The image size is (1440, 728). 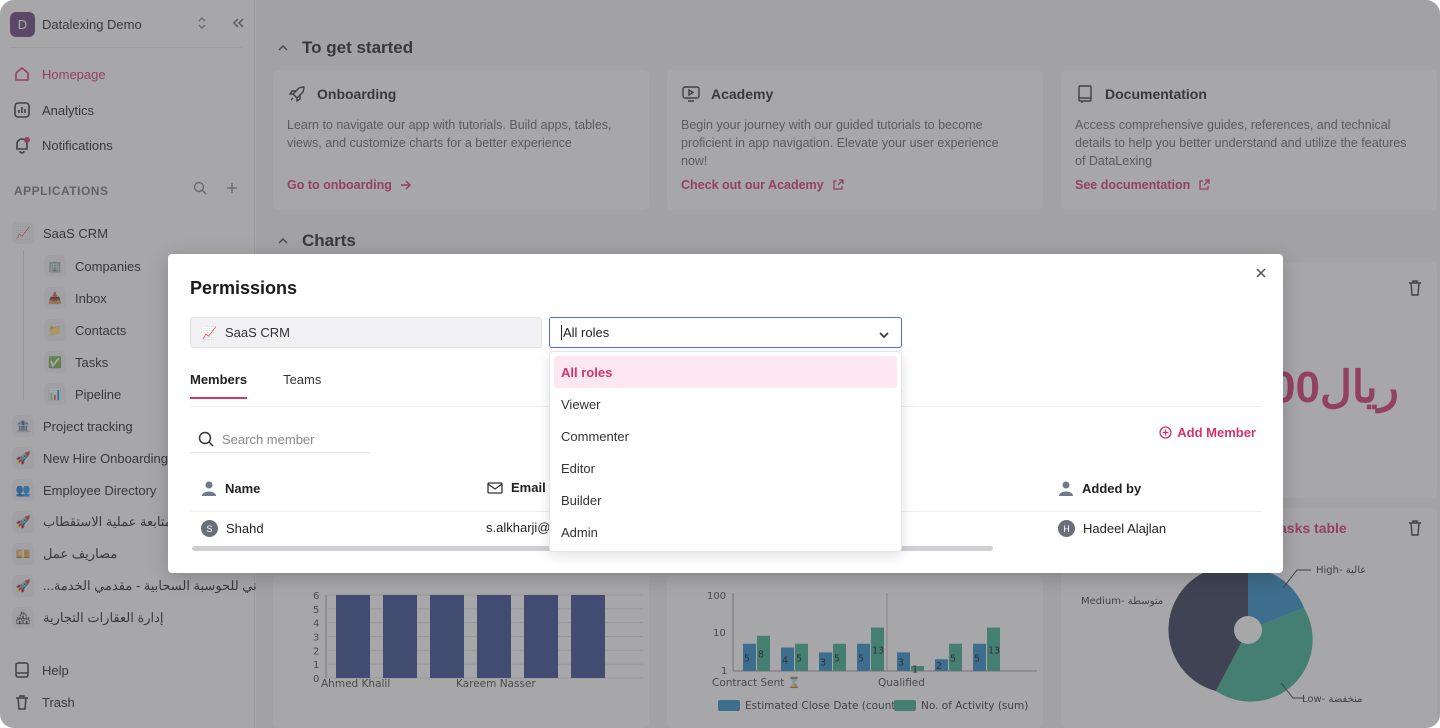 What do you see at coordinates (585, 332) in the screenshot?
I see `role-select-value: All roles` at bounding box center [585, 332].